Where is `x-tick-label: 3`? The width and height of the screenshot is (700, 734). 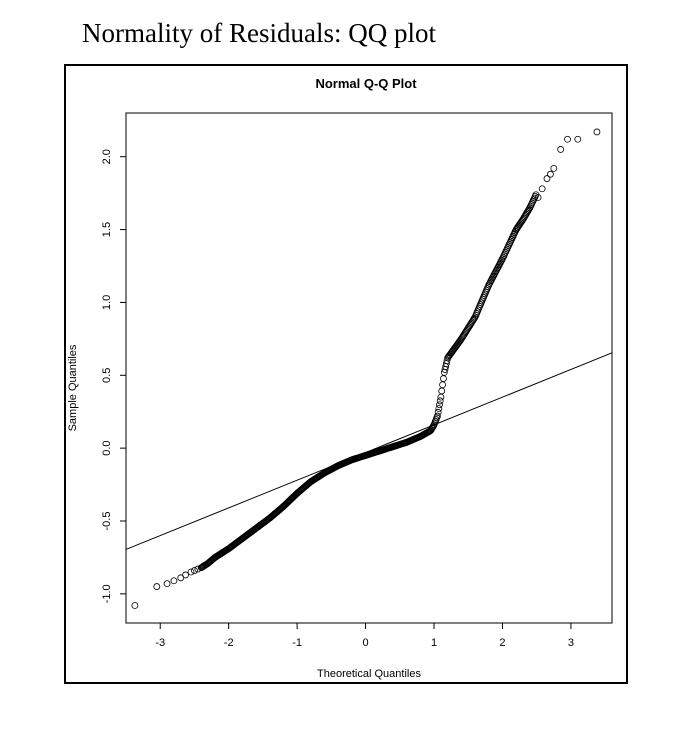
x-tick-label: 3 is located at coordinates (571, 643).